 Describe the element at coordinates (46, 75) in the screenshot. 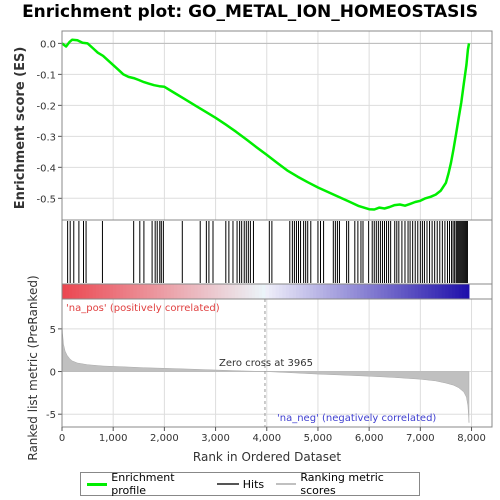

I see `top-y-tick-label: -0.1` at that location.